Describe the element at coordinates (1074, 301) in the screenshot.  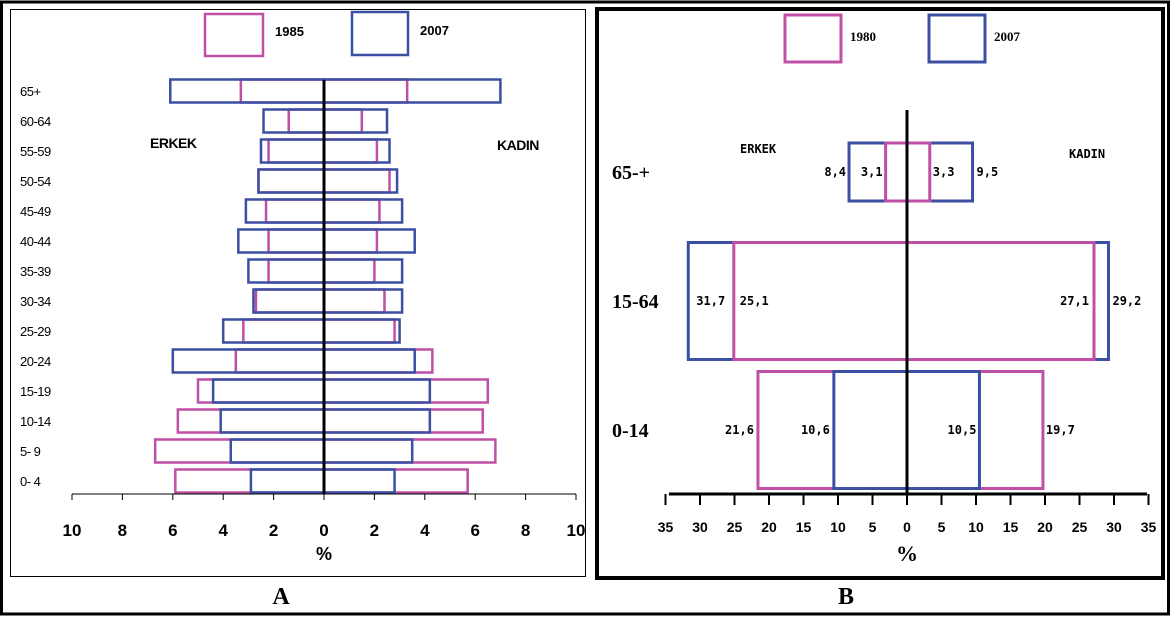
I see `data-label: 27,1` at that location.